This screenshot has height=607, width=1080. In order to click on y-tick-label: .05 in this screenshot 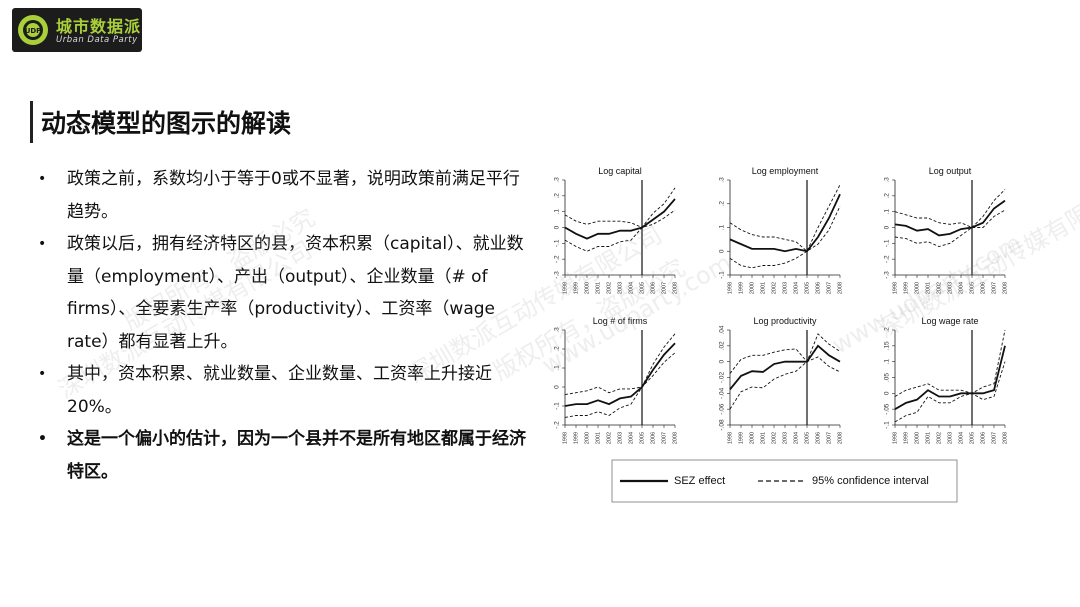, I will do `click(887, 377)`.